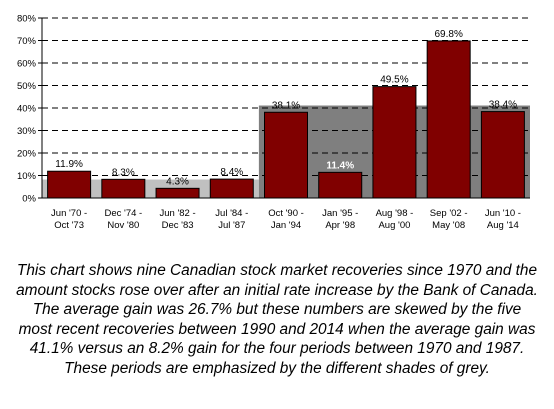  Describe the element at coordinates (449, 213) in the screenshot. I see `x-tick-label: Sep '02 -` at that location.